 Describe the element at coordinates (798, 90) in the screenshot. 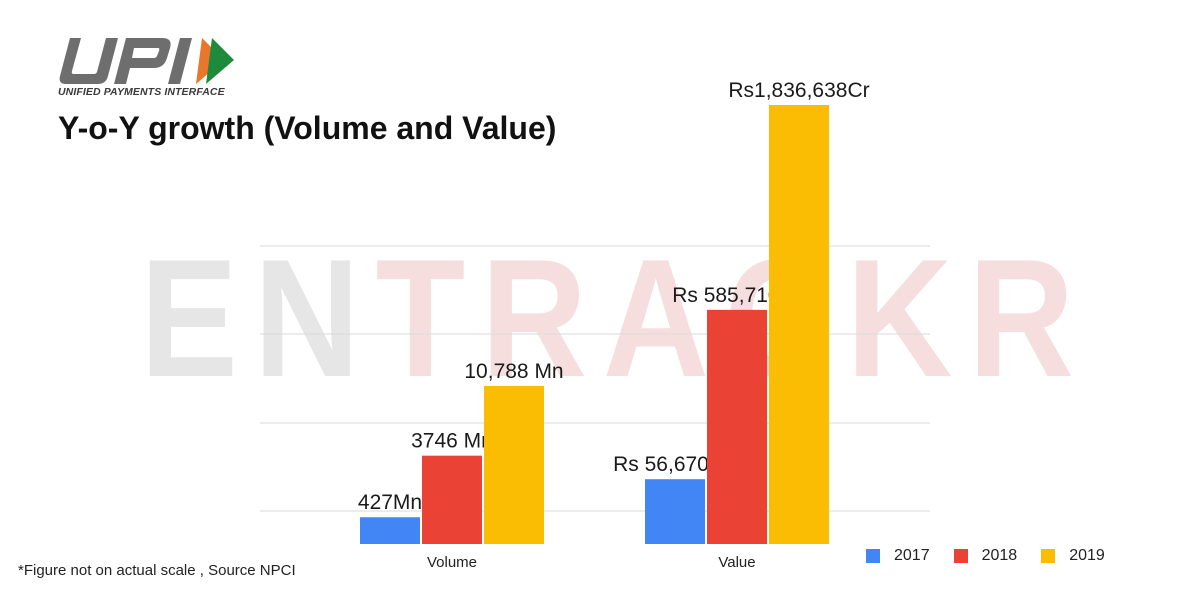

I see `data-label-value-2019: Rs1,836,638Cr` at that location.